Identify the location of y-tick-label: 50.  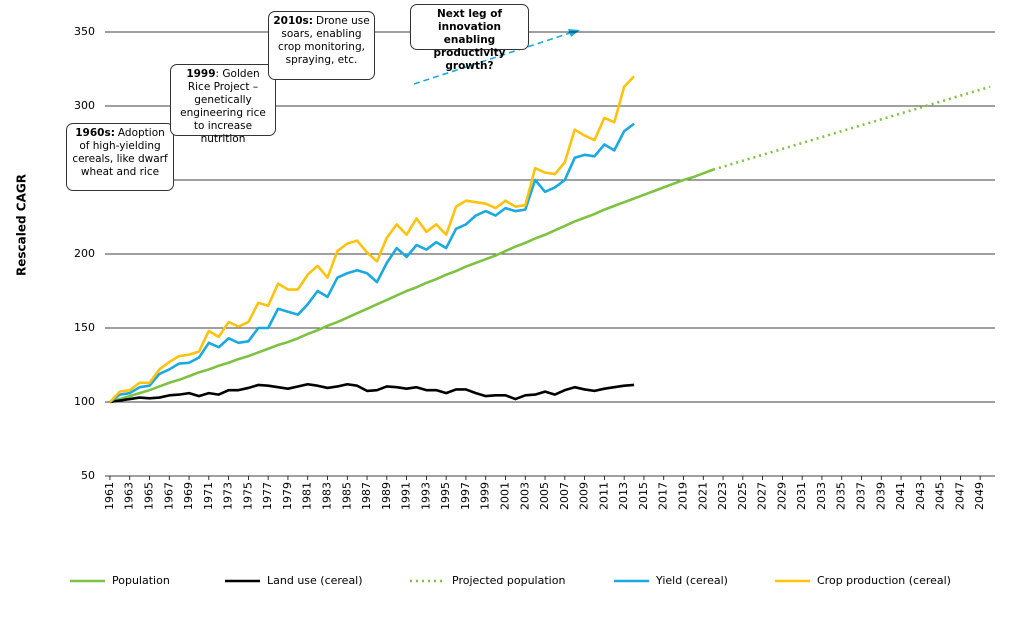
(88, 475).